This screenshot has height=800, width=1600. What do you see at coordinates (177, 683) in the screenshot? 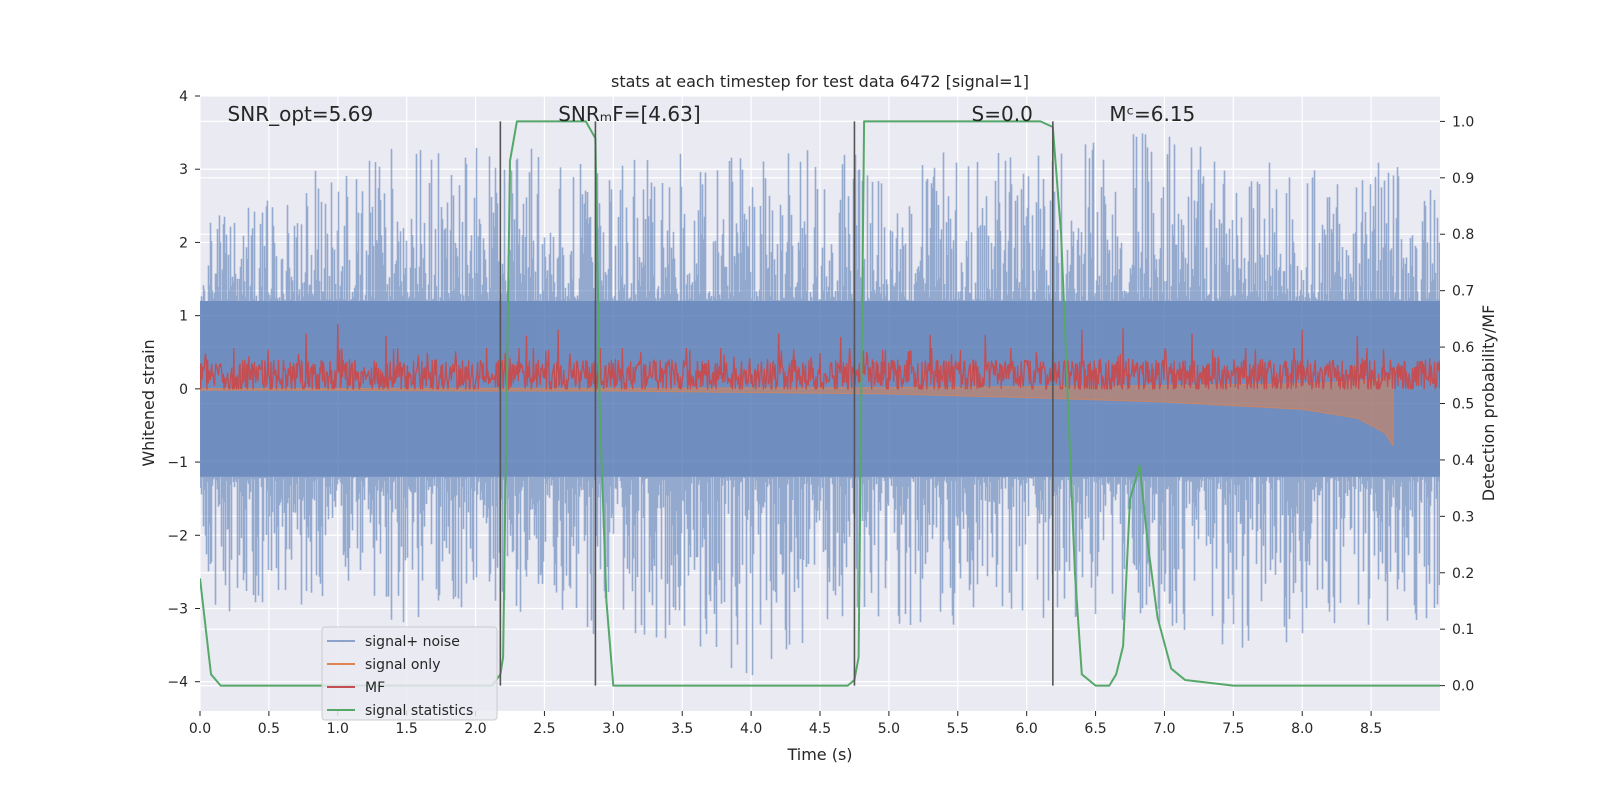
I see `y-tick-label: −4` at bounding box center [177, 683].